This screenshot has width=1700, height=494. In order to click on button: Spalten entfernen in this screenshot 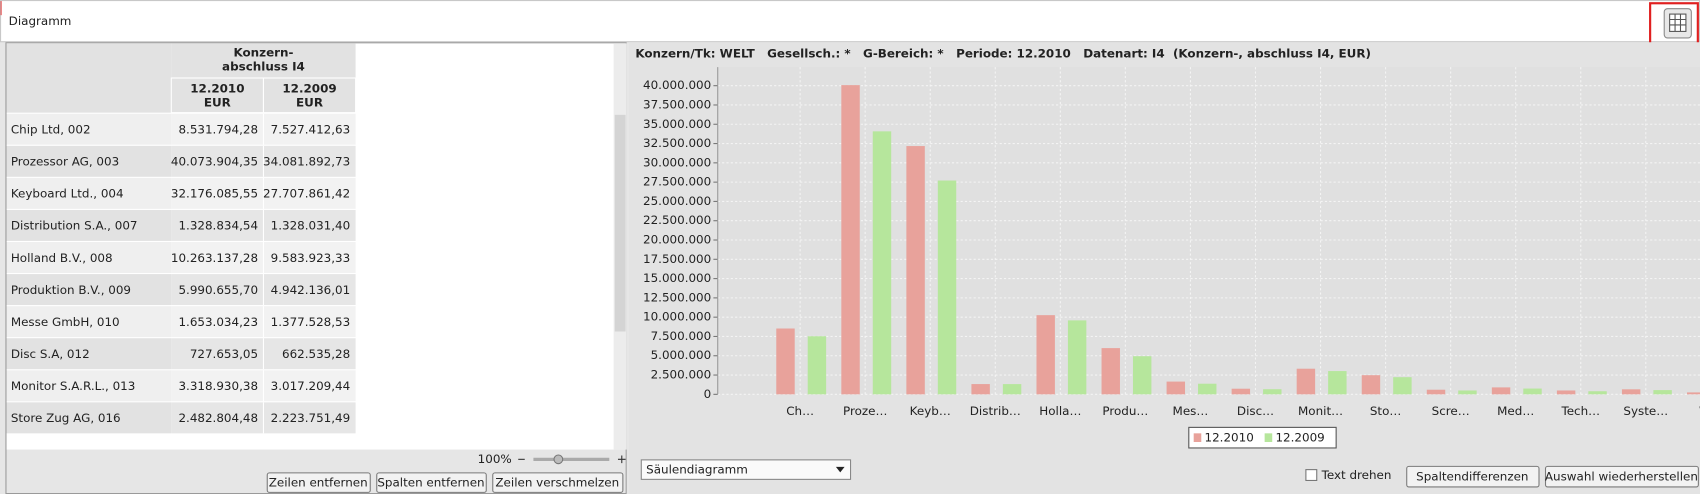, I will do `click(431, 482)`.